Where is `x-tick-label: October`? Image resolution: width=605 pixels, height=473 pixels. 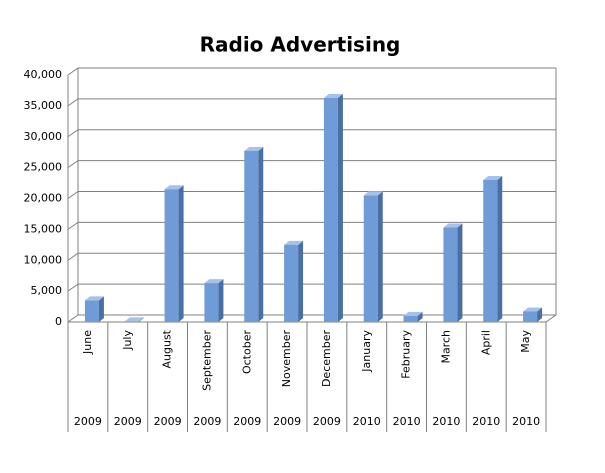
x-tick-label: October is located at coordinates (246, 352).